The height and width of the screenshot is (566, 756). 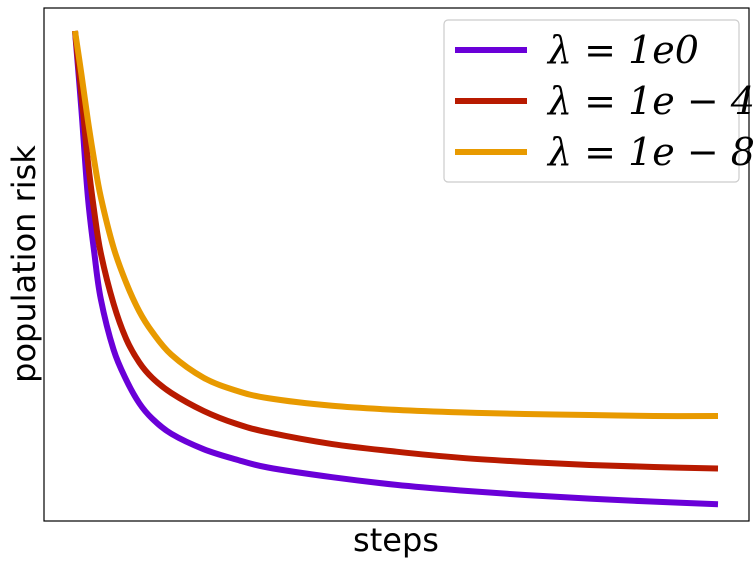 I want to click on legend-label-2: λ = 1e − 4, so click(x=650, y=101).